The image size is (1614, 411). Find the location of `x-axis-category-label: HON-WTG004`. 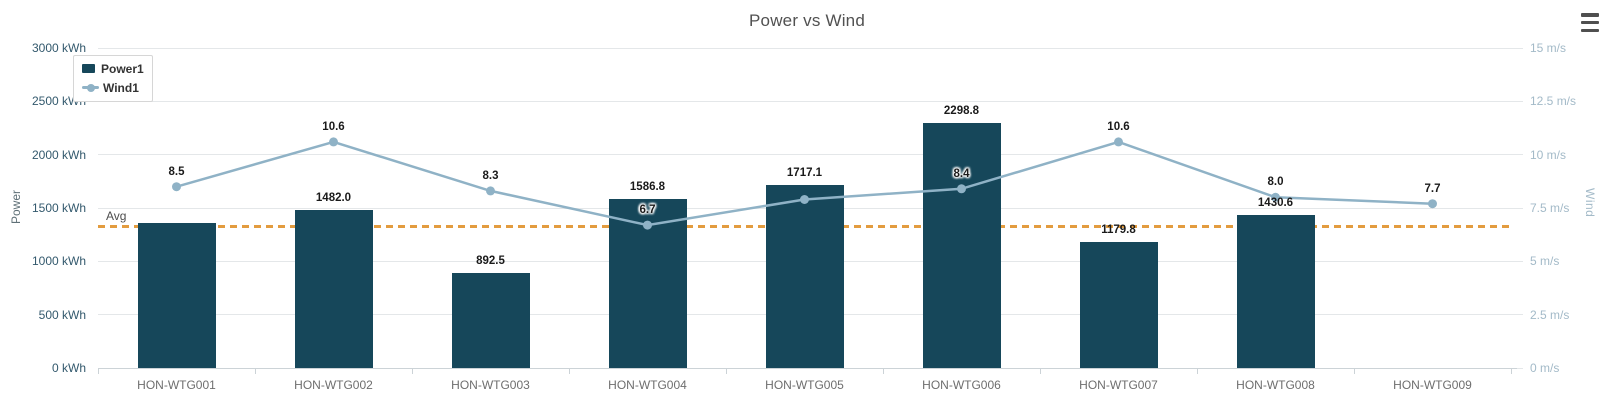

x-axis-category-label: HON-WTG004 is located at coordinates (647, 385).